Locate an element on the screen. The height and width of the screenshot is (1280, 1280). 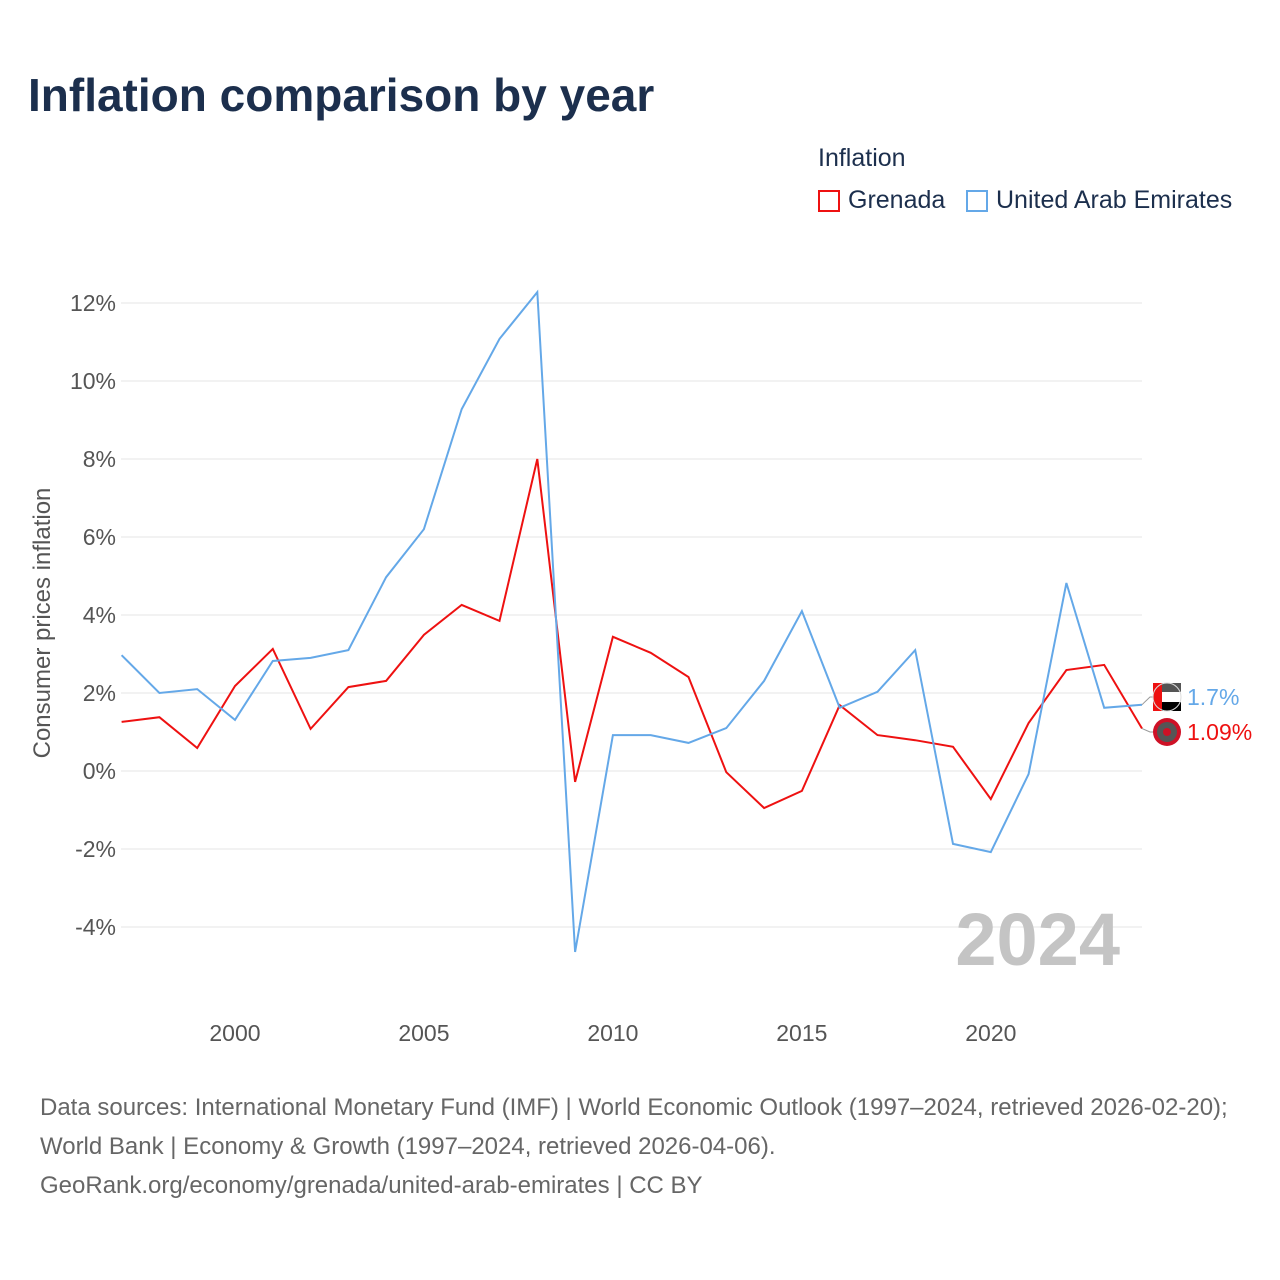
x-tick-label: 2000 is located at coordinates (234, 1033).